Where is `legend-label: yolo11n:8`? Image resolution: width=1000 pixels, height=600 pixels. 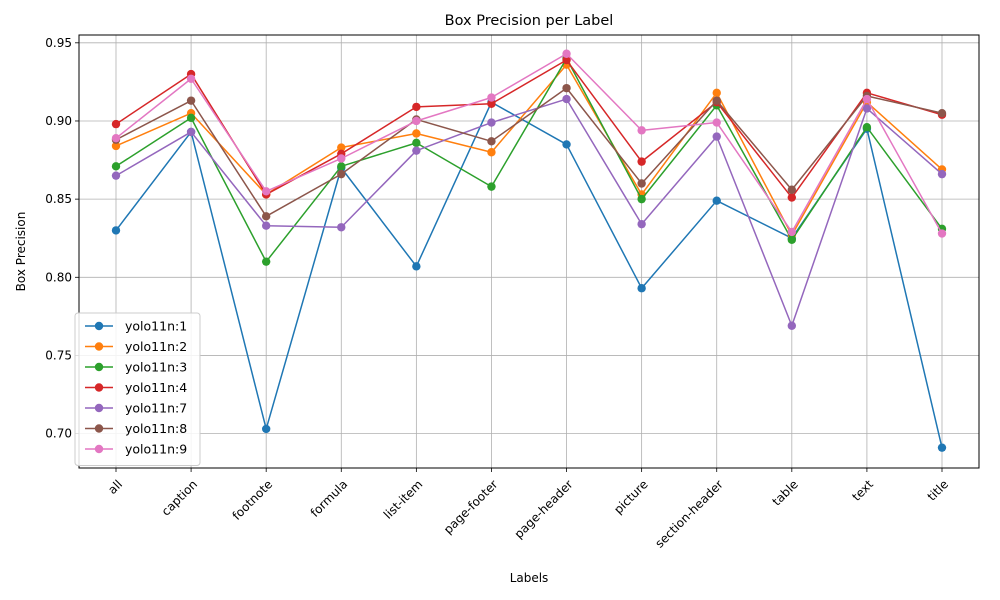
legend-label: yolo11n:8 is located at coordinates (156, 428).